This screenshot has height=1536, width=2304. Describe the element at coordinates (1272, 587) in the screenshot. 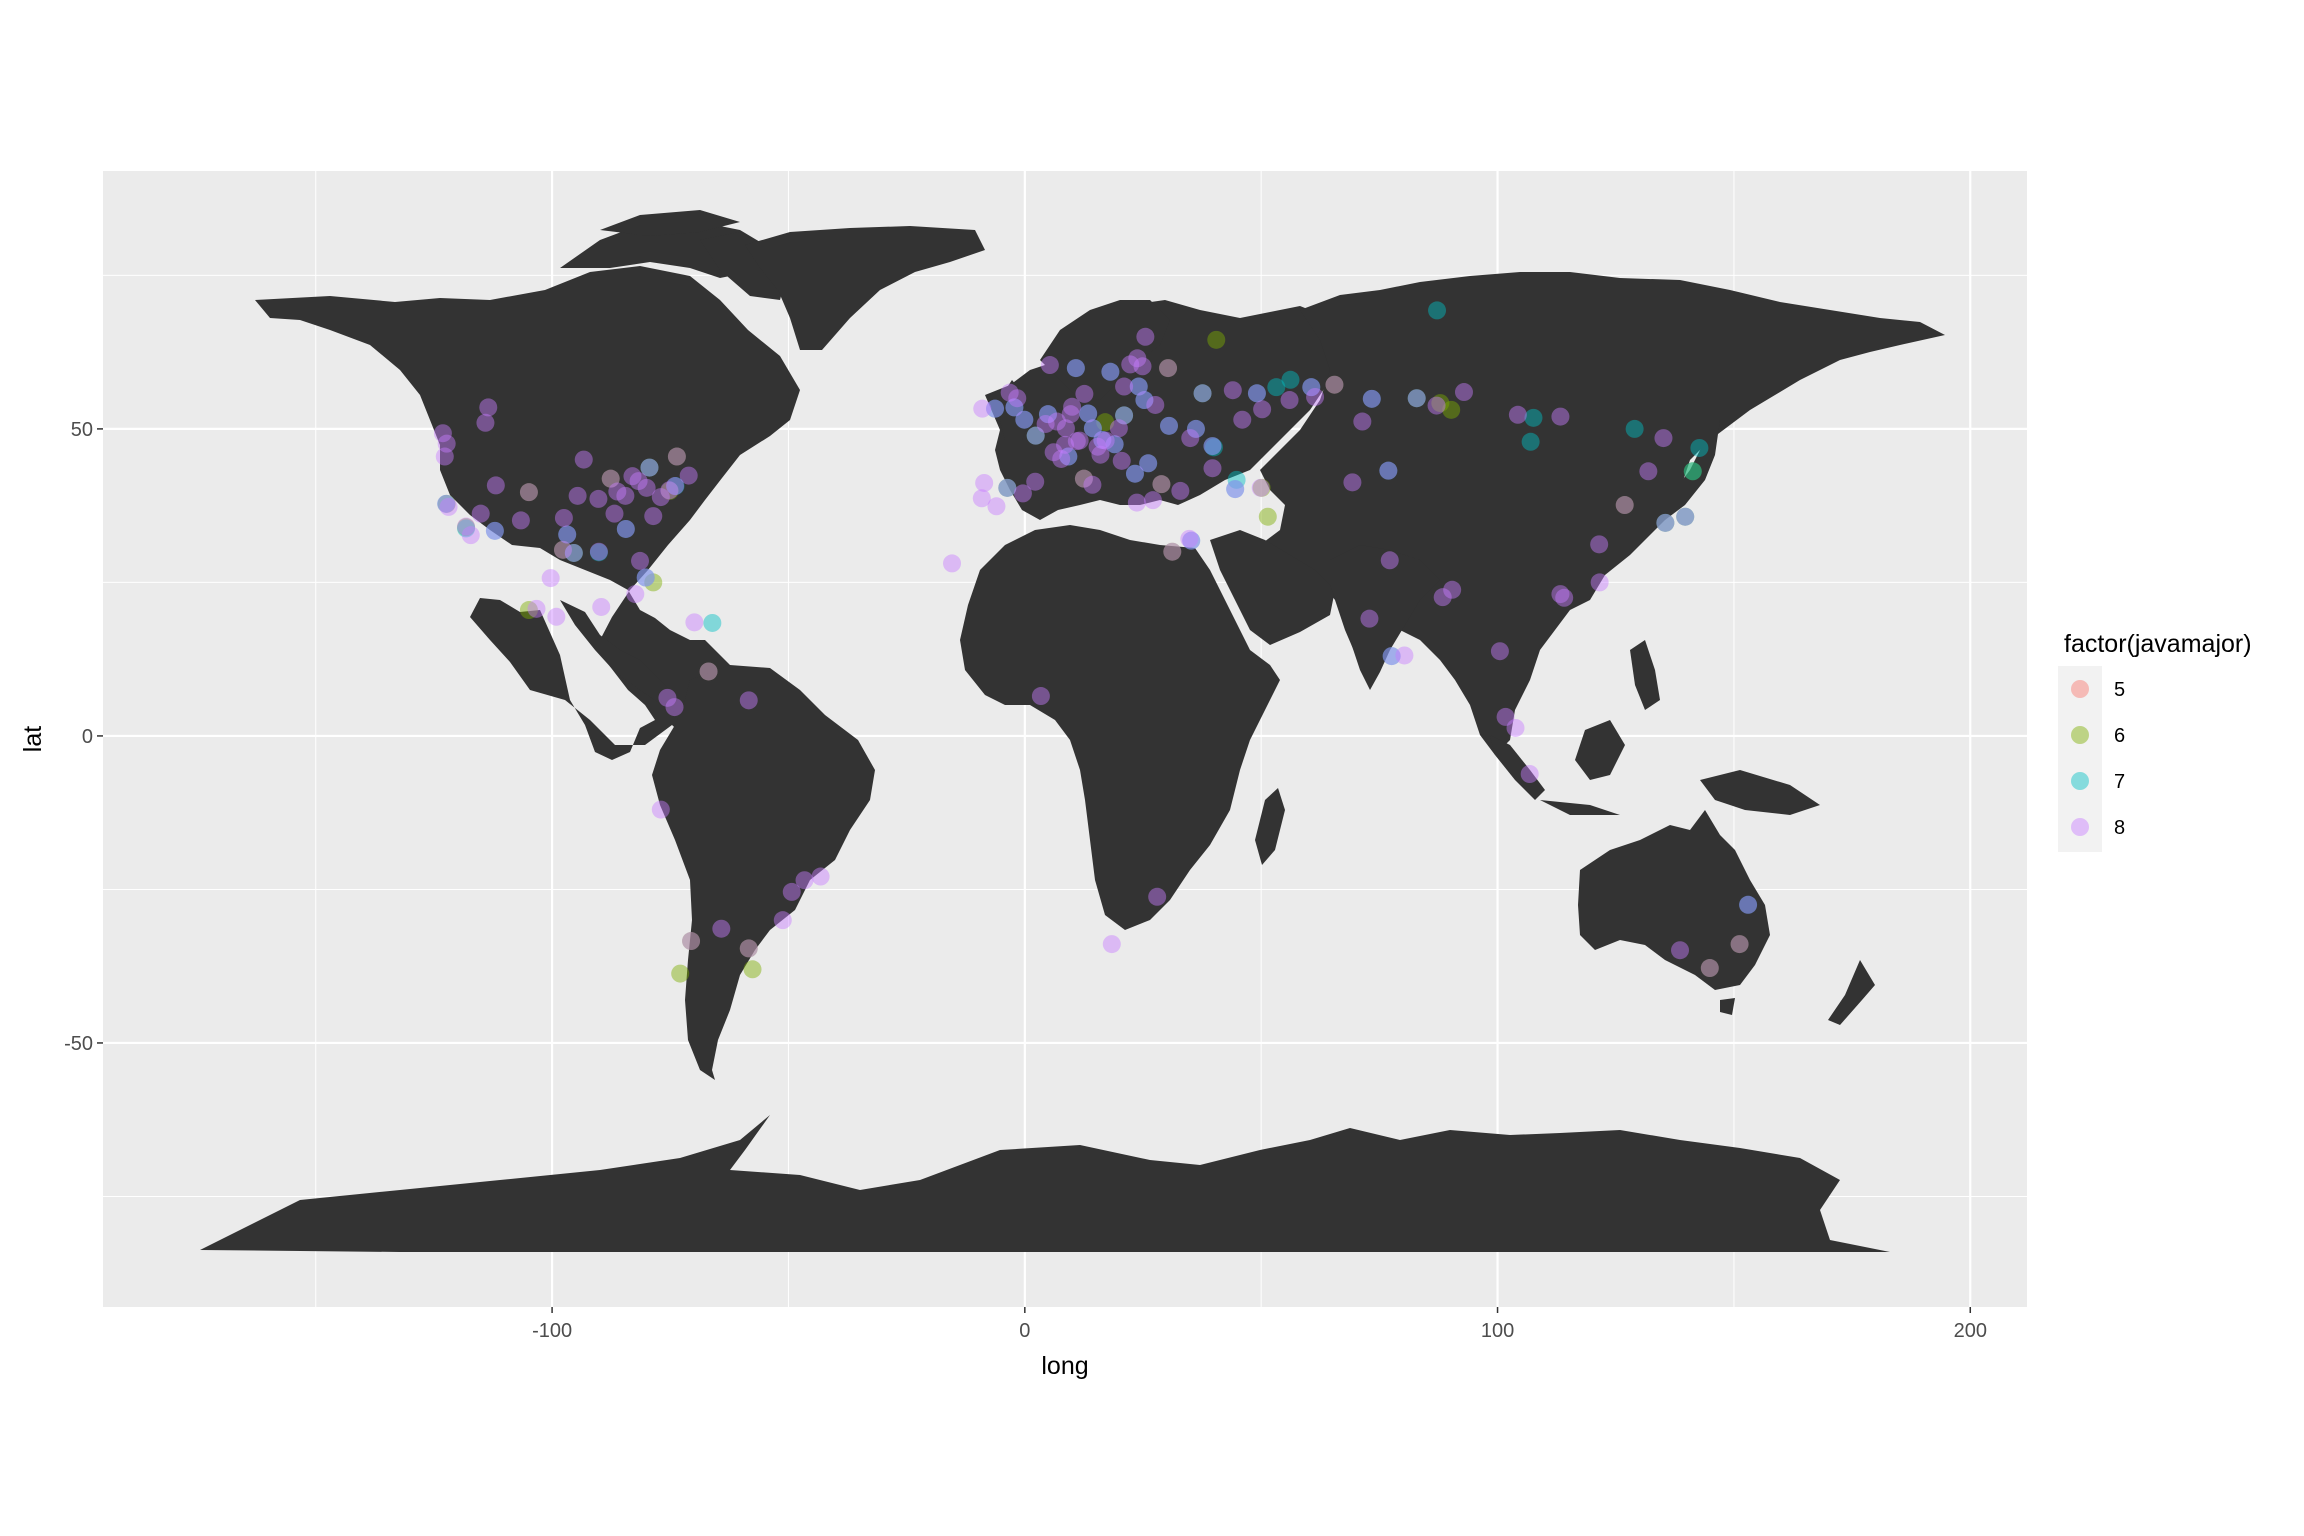

I see `land-arabia` at that location.